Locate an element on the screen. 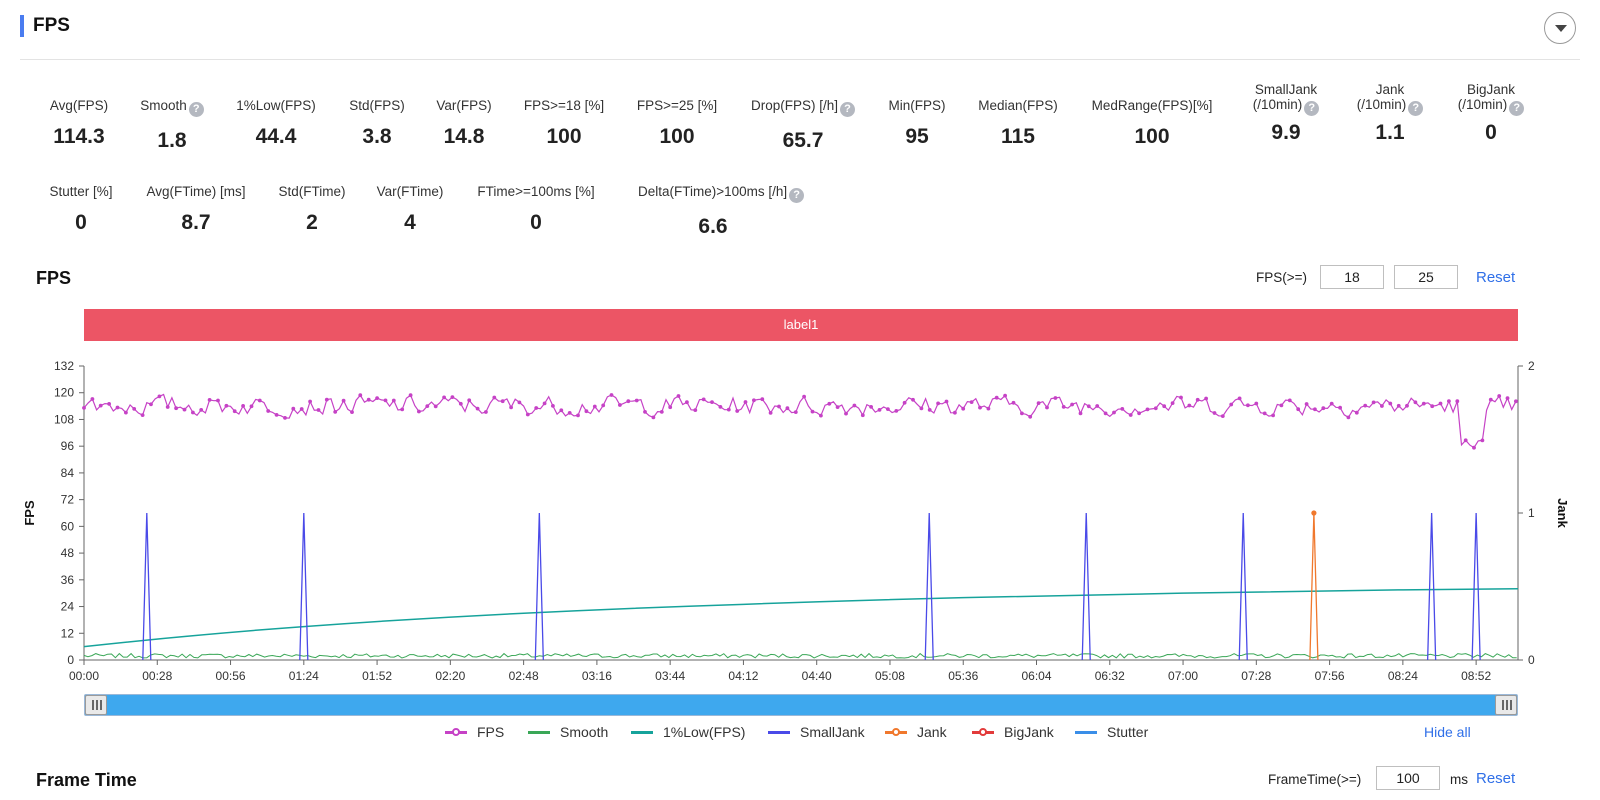 Image resolution: width=1600 pixels, height=800 pixels. stat-value: 9.9 is located at coordinates (1286, 132).